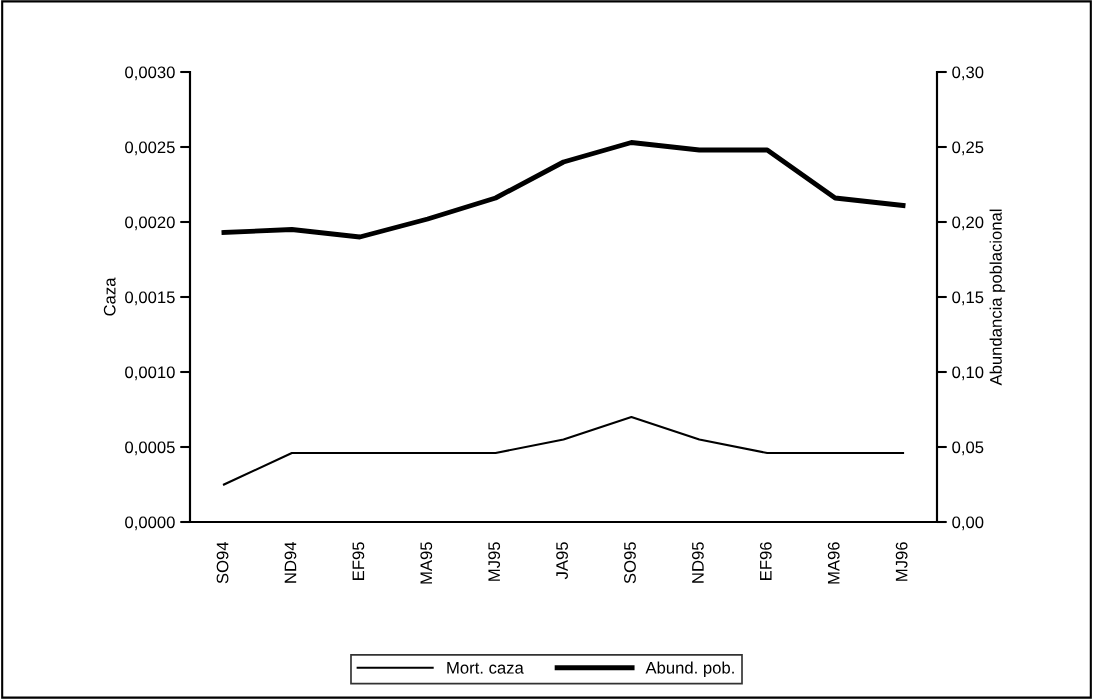 The image size is (1093, 699). What do you see at coordinates (150, 223) in the screenshot?
I see `y-tick-label: 0,0020` at bounding box center [150, 223].